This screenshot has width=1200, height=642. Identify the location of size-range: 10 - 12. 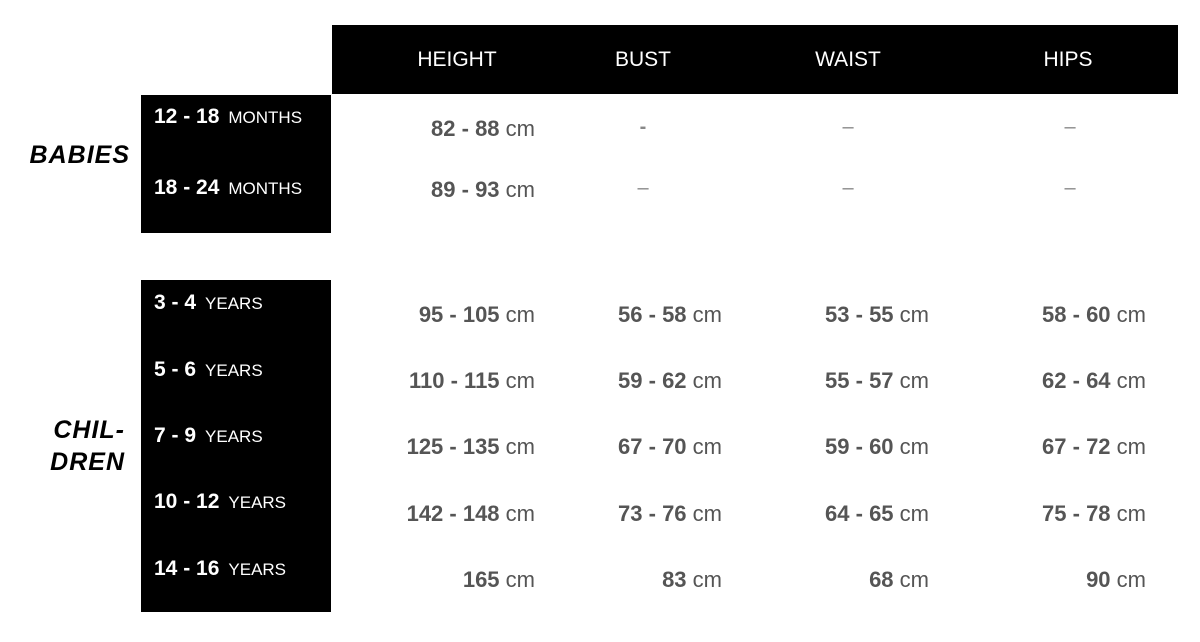
(187, 501).